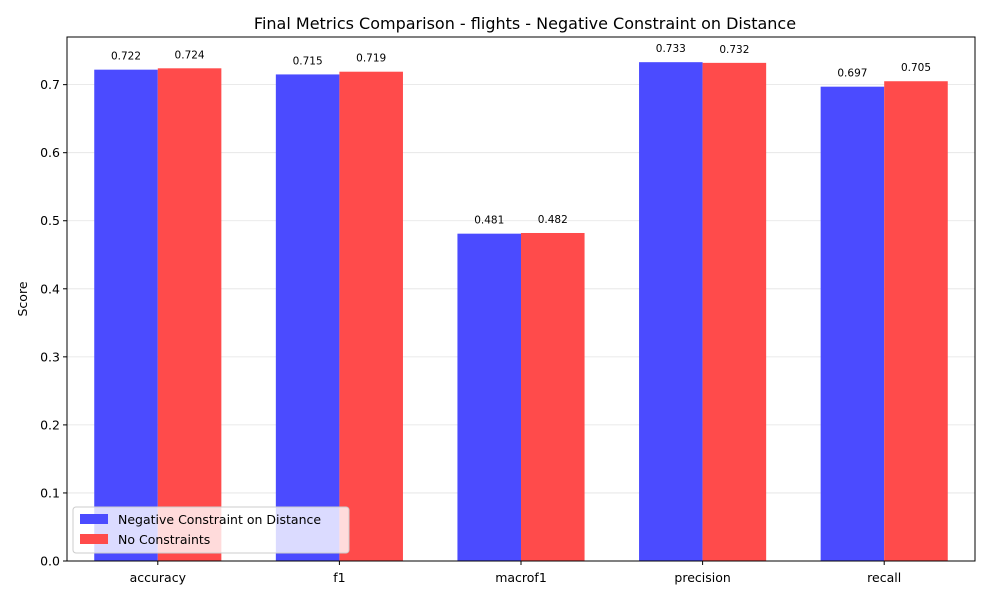  I want to click on x-tick-label: recall, so click(884, 577).